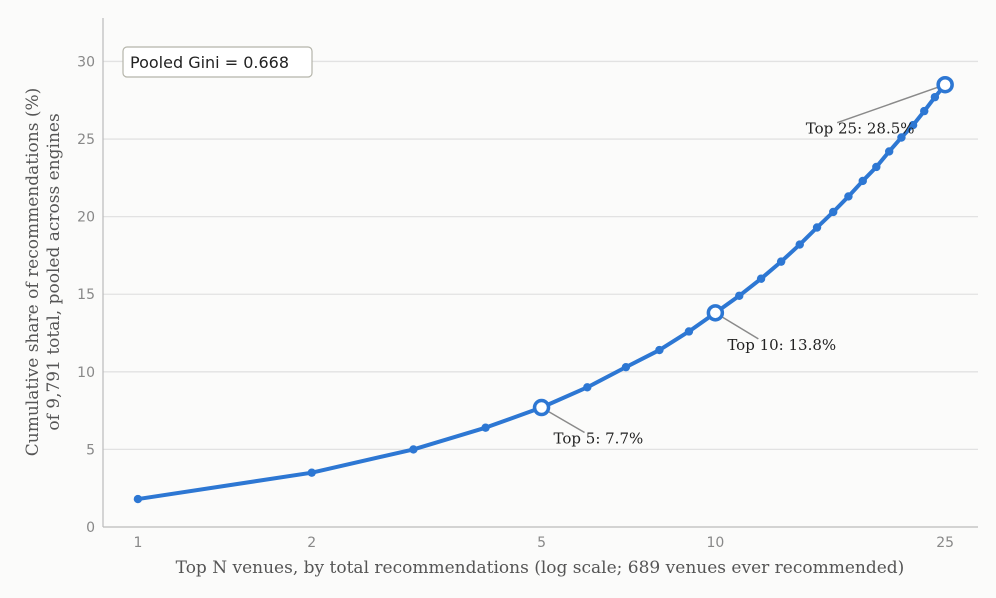  I want to click on y-tick-label-20: 20, so click(86, 218).